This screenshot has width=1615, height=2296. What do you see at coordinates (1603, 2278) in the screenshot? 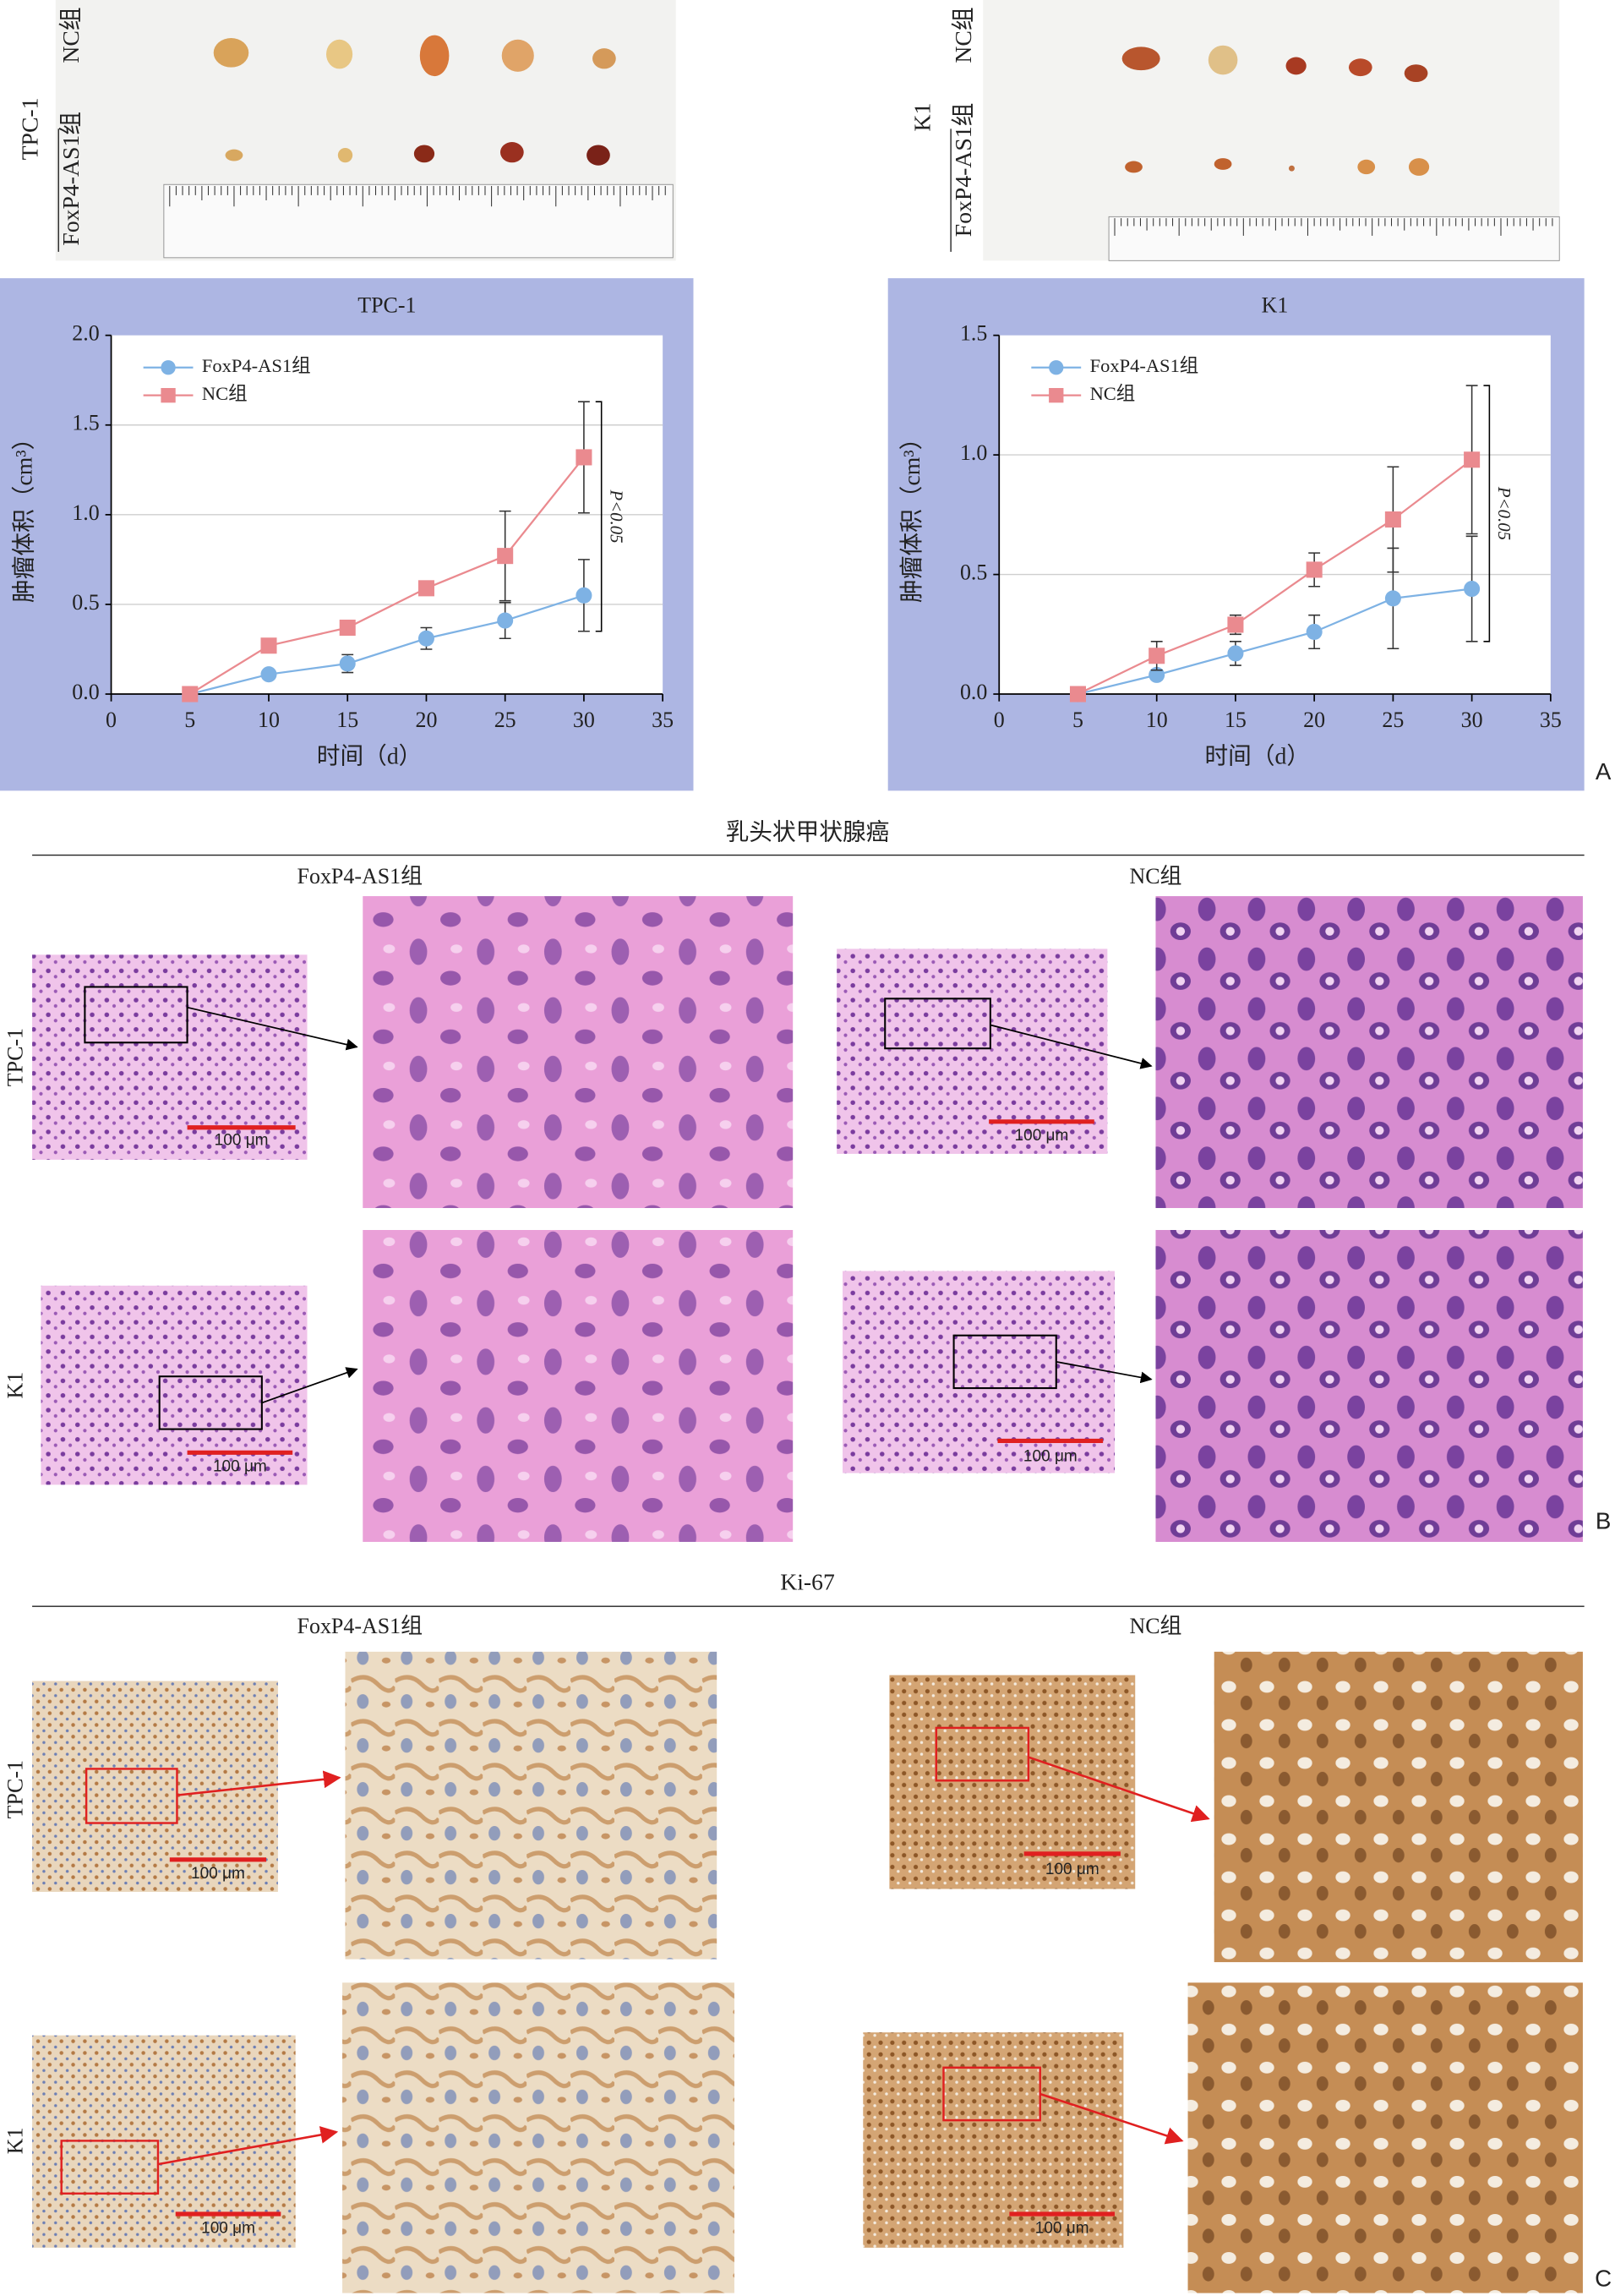
I see `panel-label: C` at bounding box center [1603, 2278].